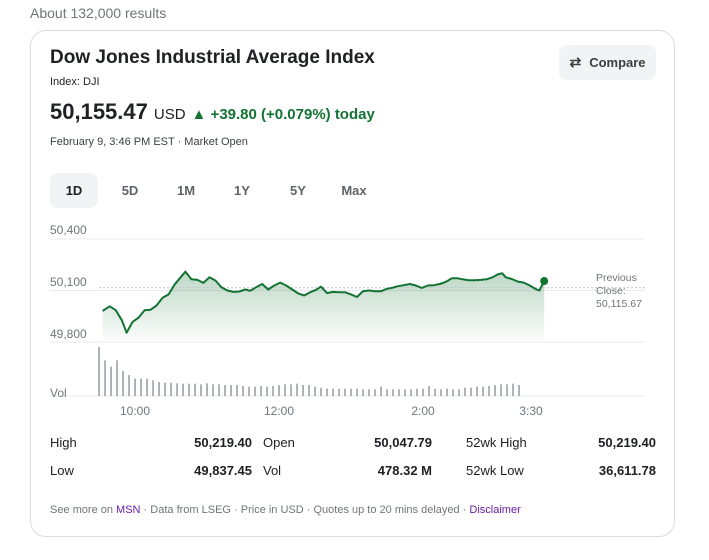  Describe the element at coordinates (616, 278) in the screenshot. I see `previous-close-label: Previous` at that location.